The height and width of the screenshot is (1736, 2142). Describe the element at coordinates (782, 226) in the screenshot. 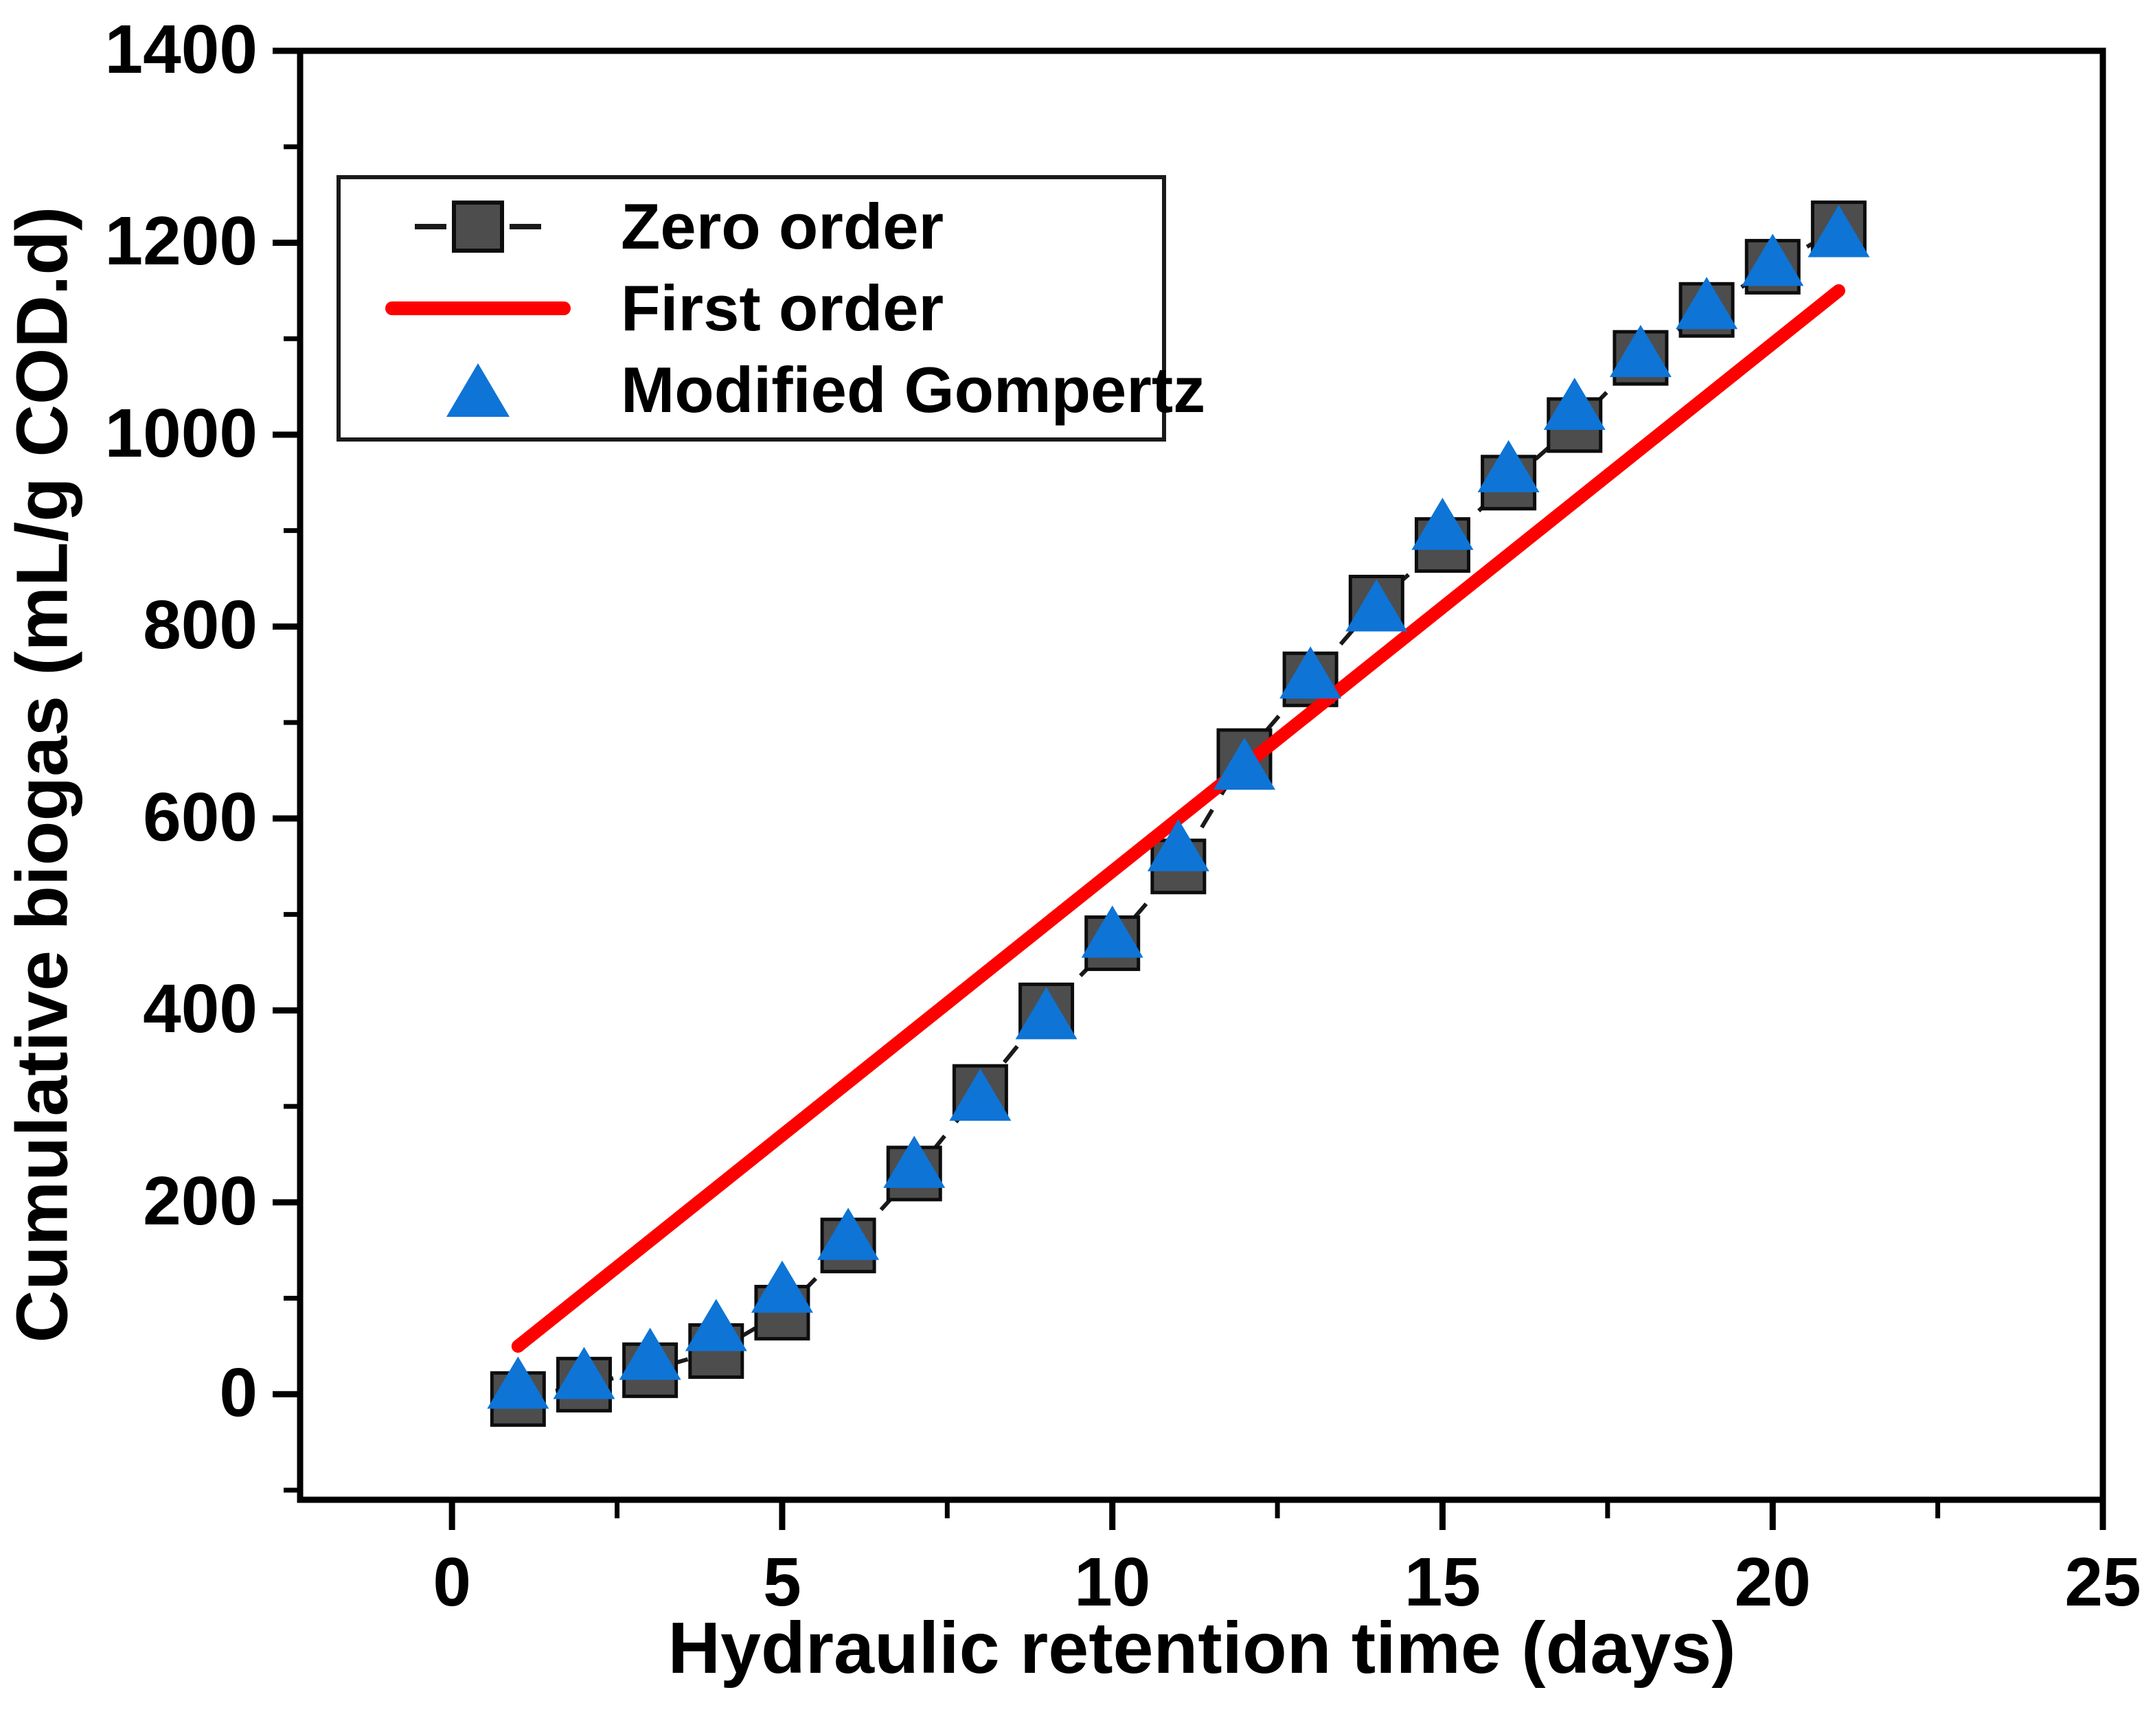

I see `legend-label-zero-order: Zero order` at that location.